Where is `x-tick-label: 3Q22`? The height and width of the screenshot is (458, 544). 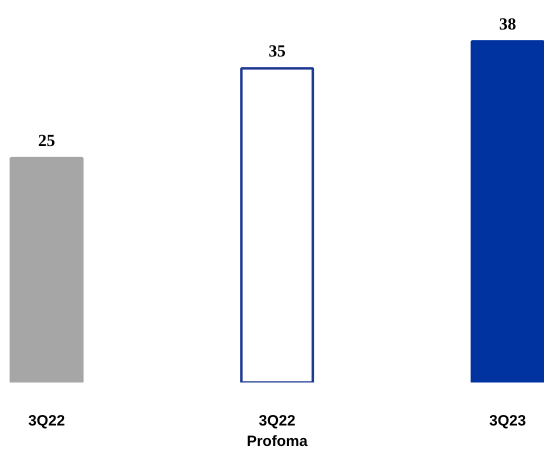
x-tick-label: 3Q22 is located at coordinates (46, 421).